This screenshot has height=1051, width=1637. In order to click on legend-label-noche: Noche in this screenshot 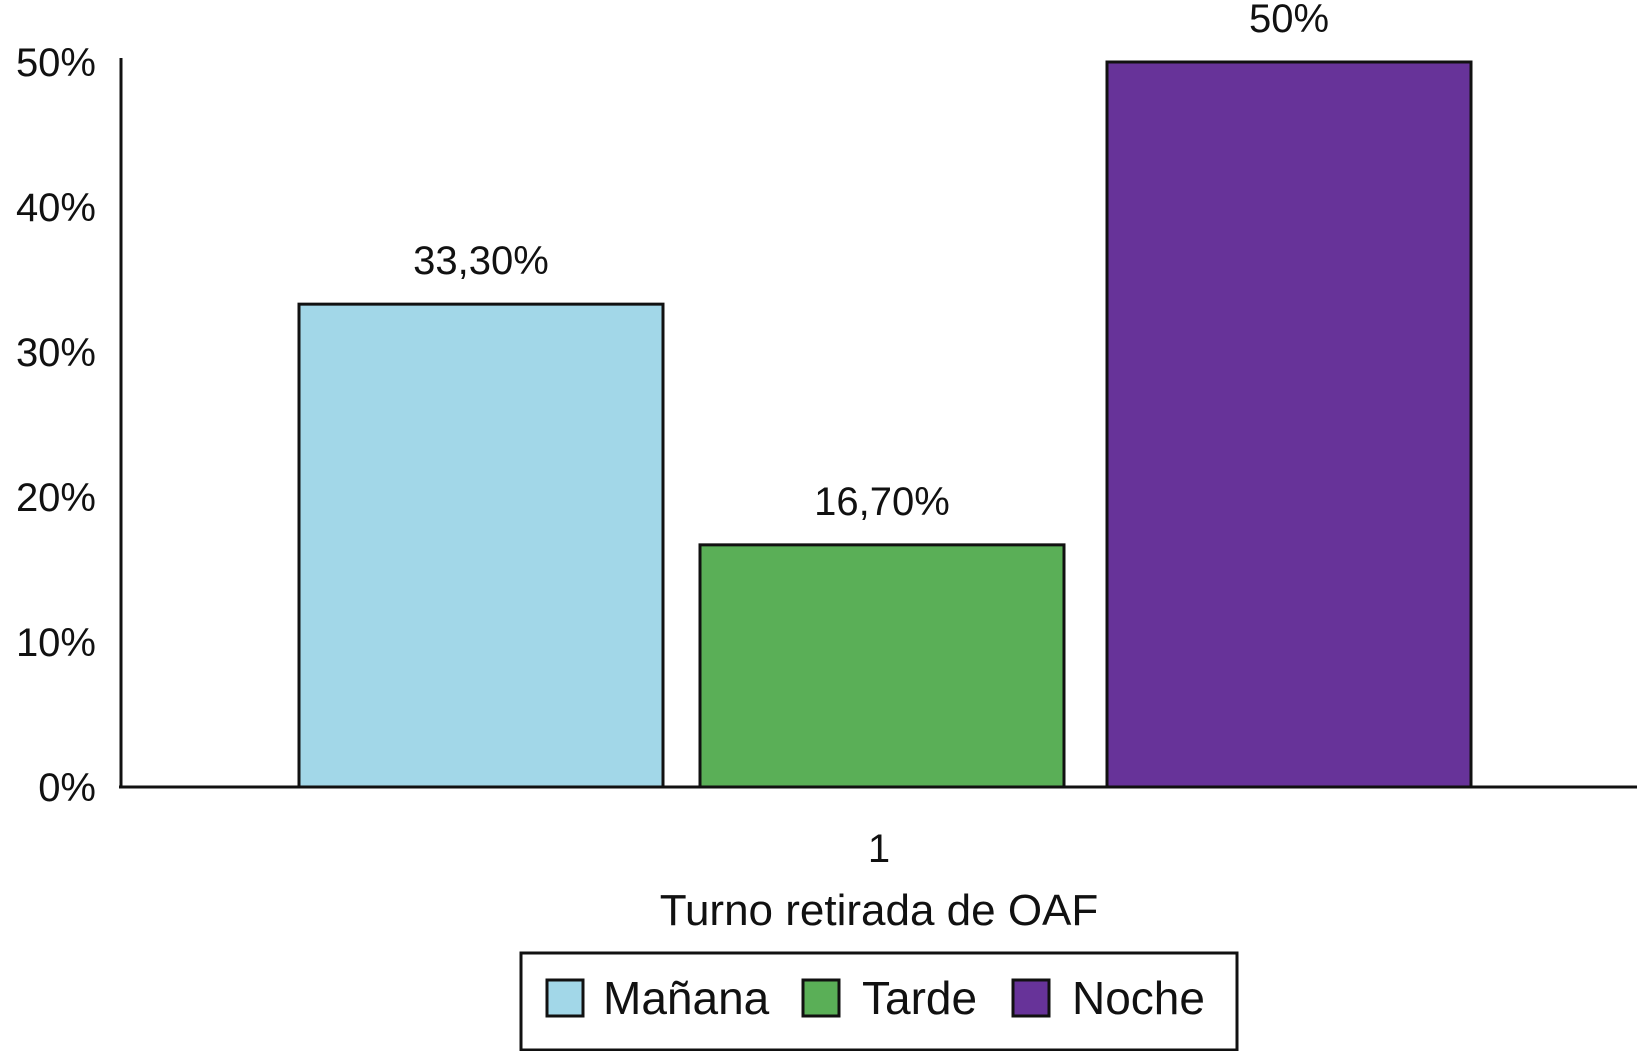, I will do `click(1138, 998)`.